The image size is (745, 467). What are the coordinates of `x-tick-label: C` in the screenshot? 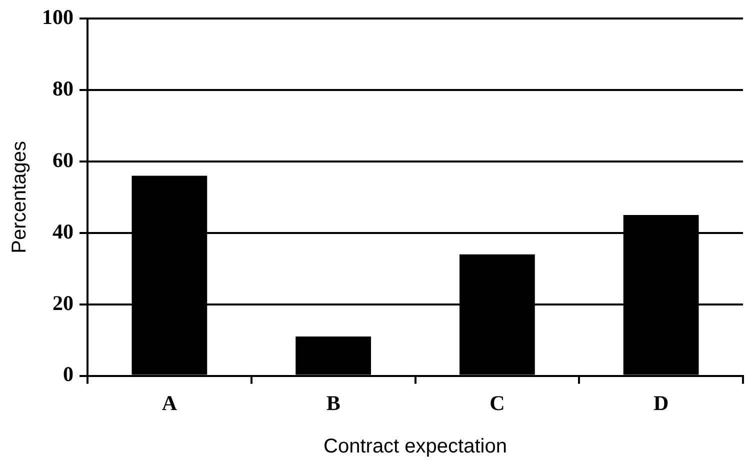 It's located at (497, 402).